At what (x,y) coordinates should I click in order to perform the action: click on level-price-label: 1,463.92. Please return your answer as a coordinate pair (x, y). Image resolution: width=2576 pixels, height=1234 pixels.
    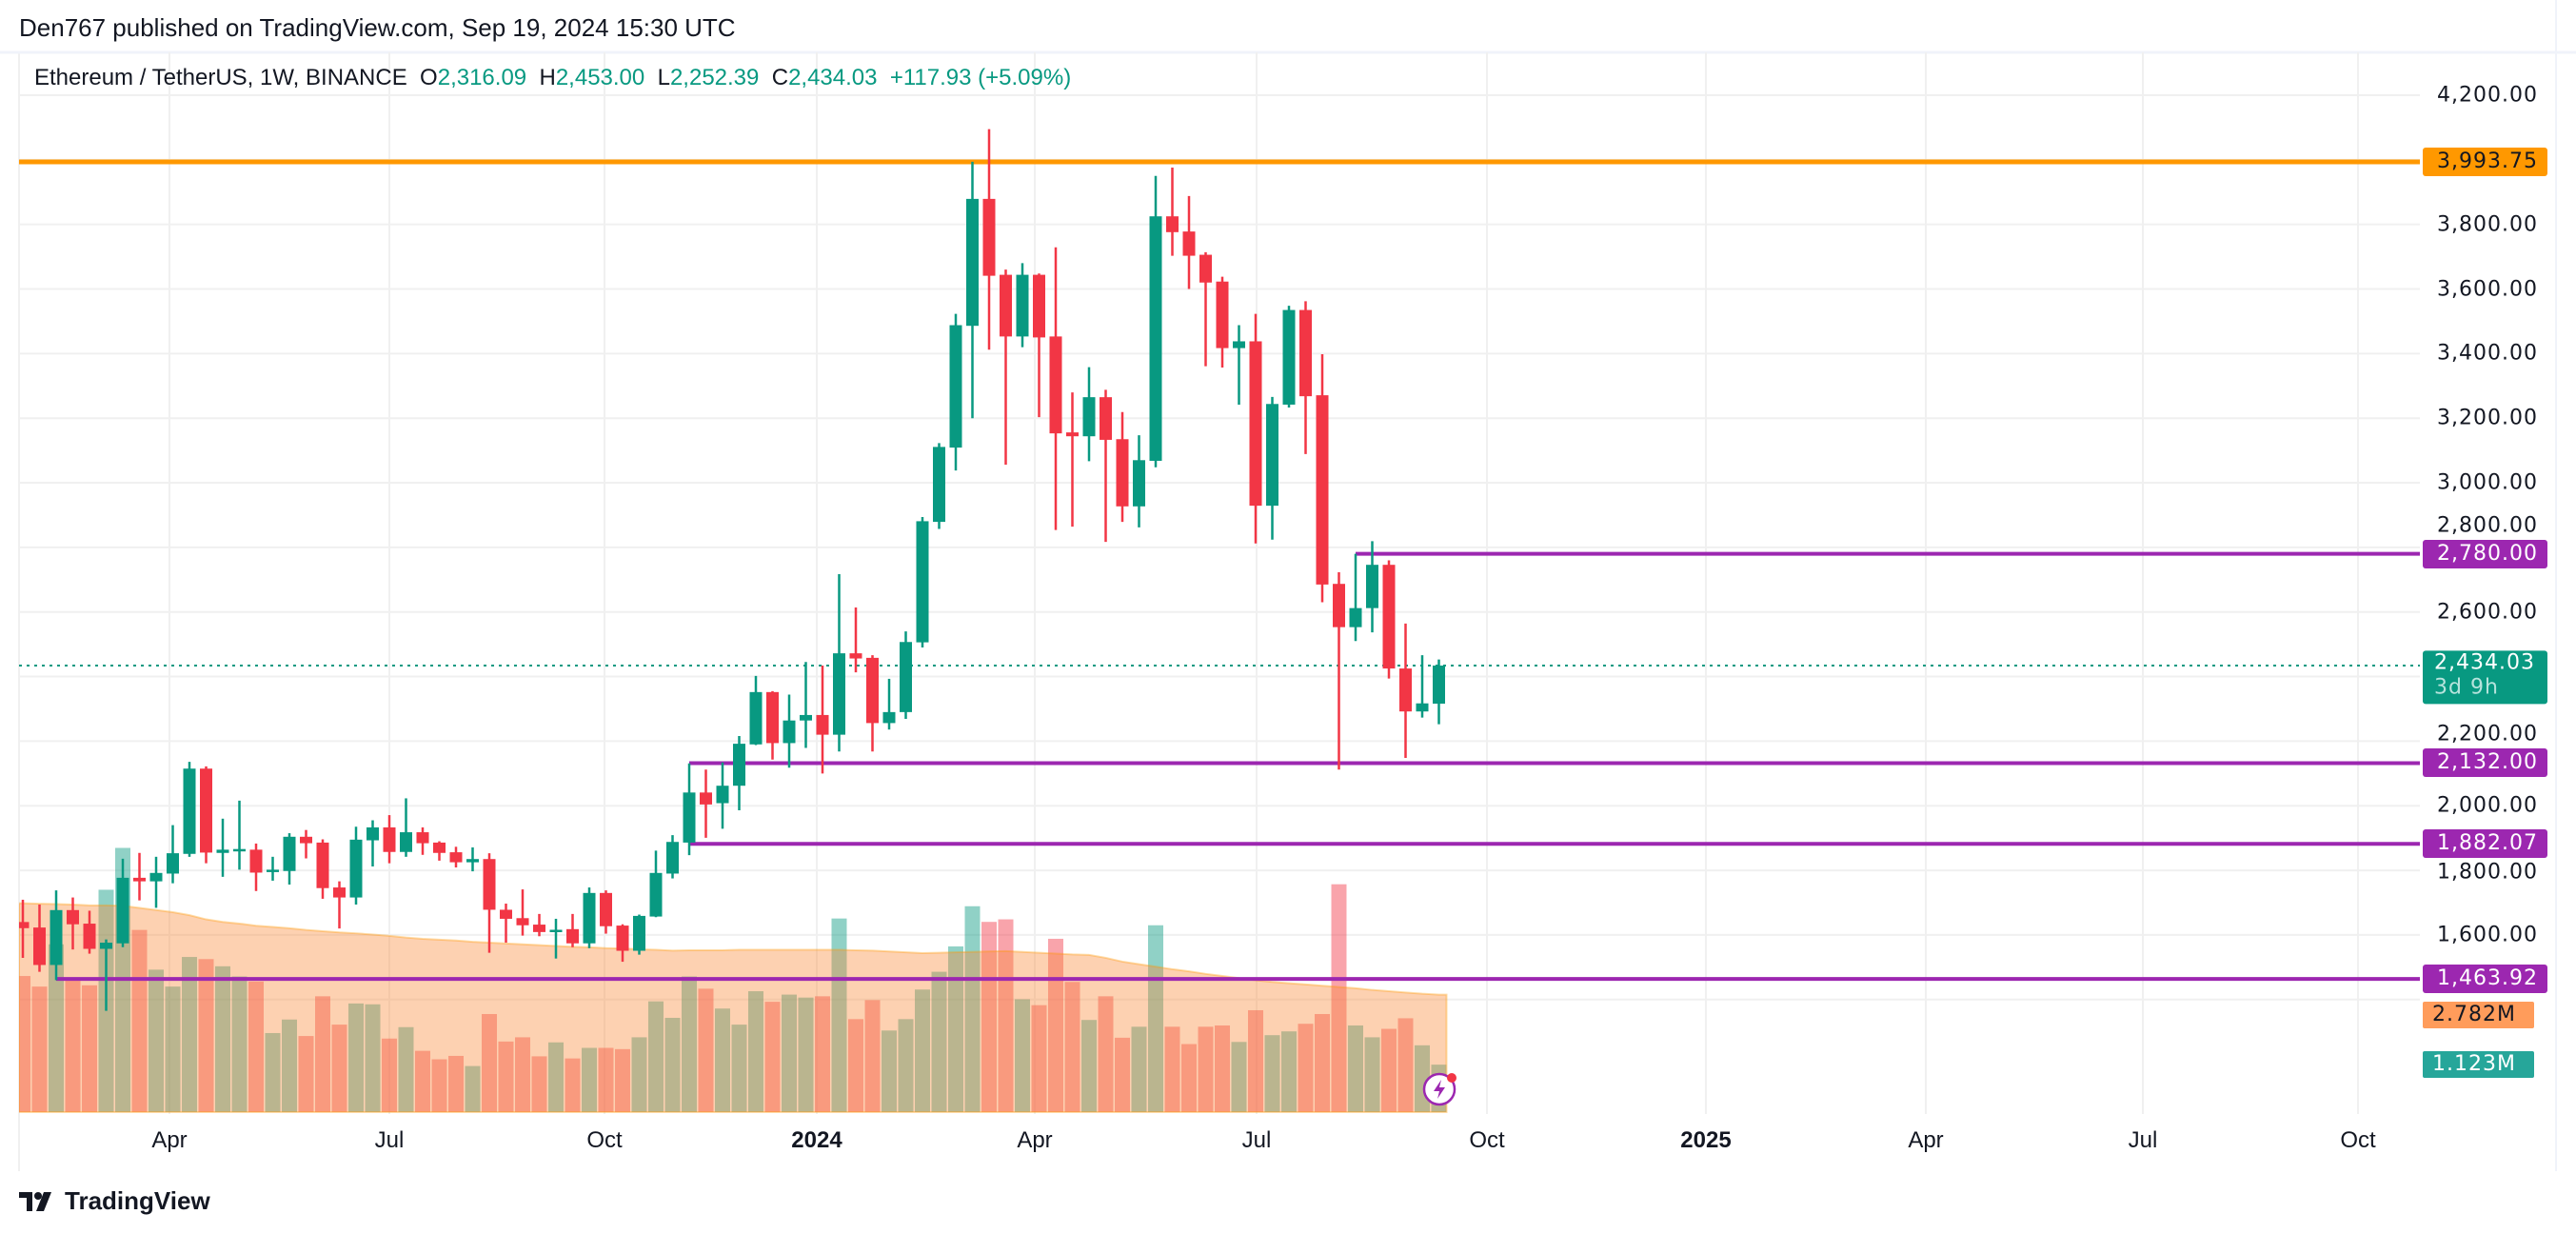
    Looking at the image, I should click on (2485, 979).